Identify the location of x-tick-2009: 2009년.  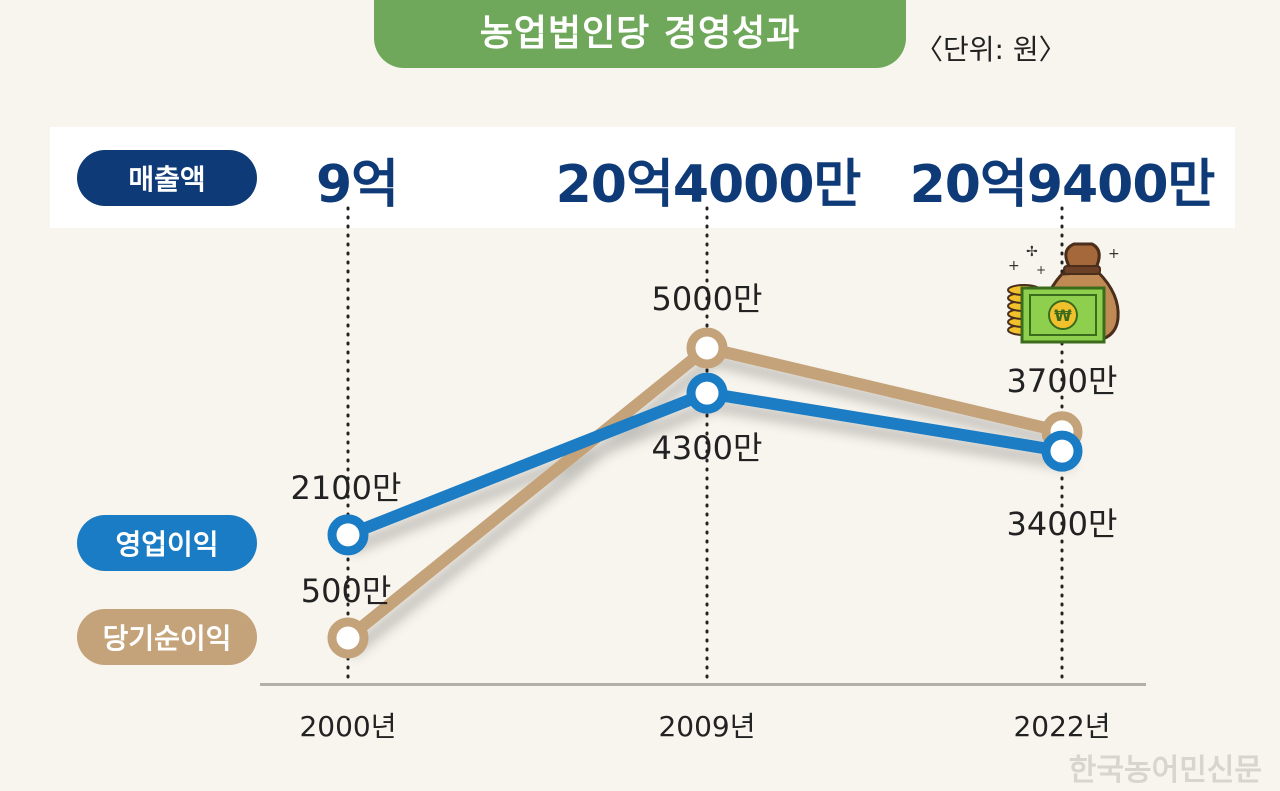
(707, 726).